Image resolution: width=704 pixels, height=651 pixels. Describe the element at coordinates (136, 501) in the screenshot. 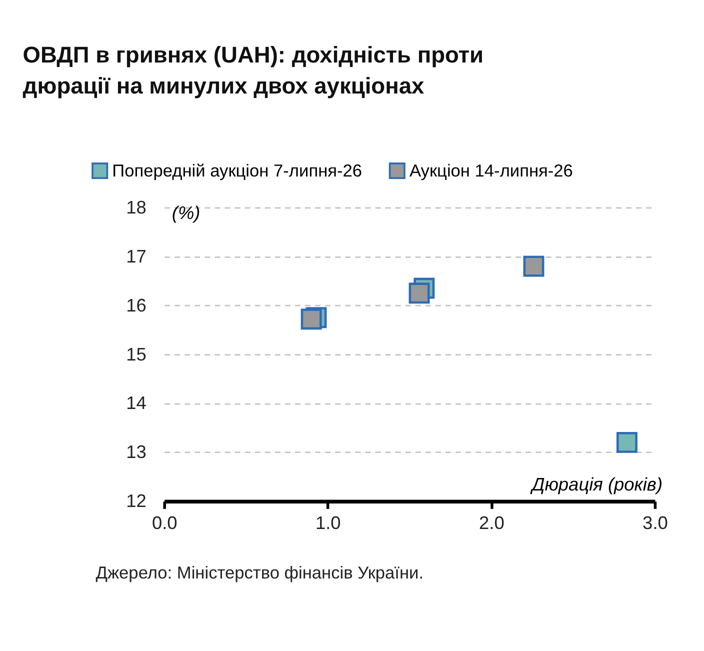

I see `y-tick-label: 12` at that location.